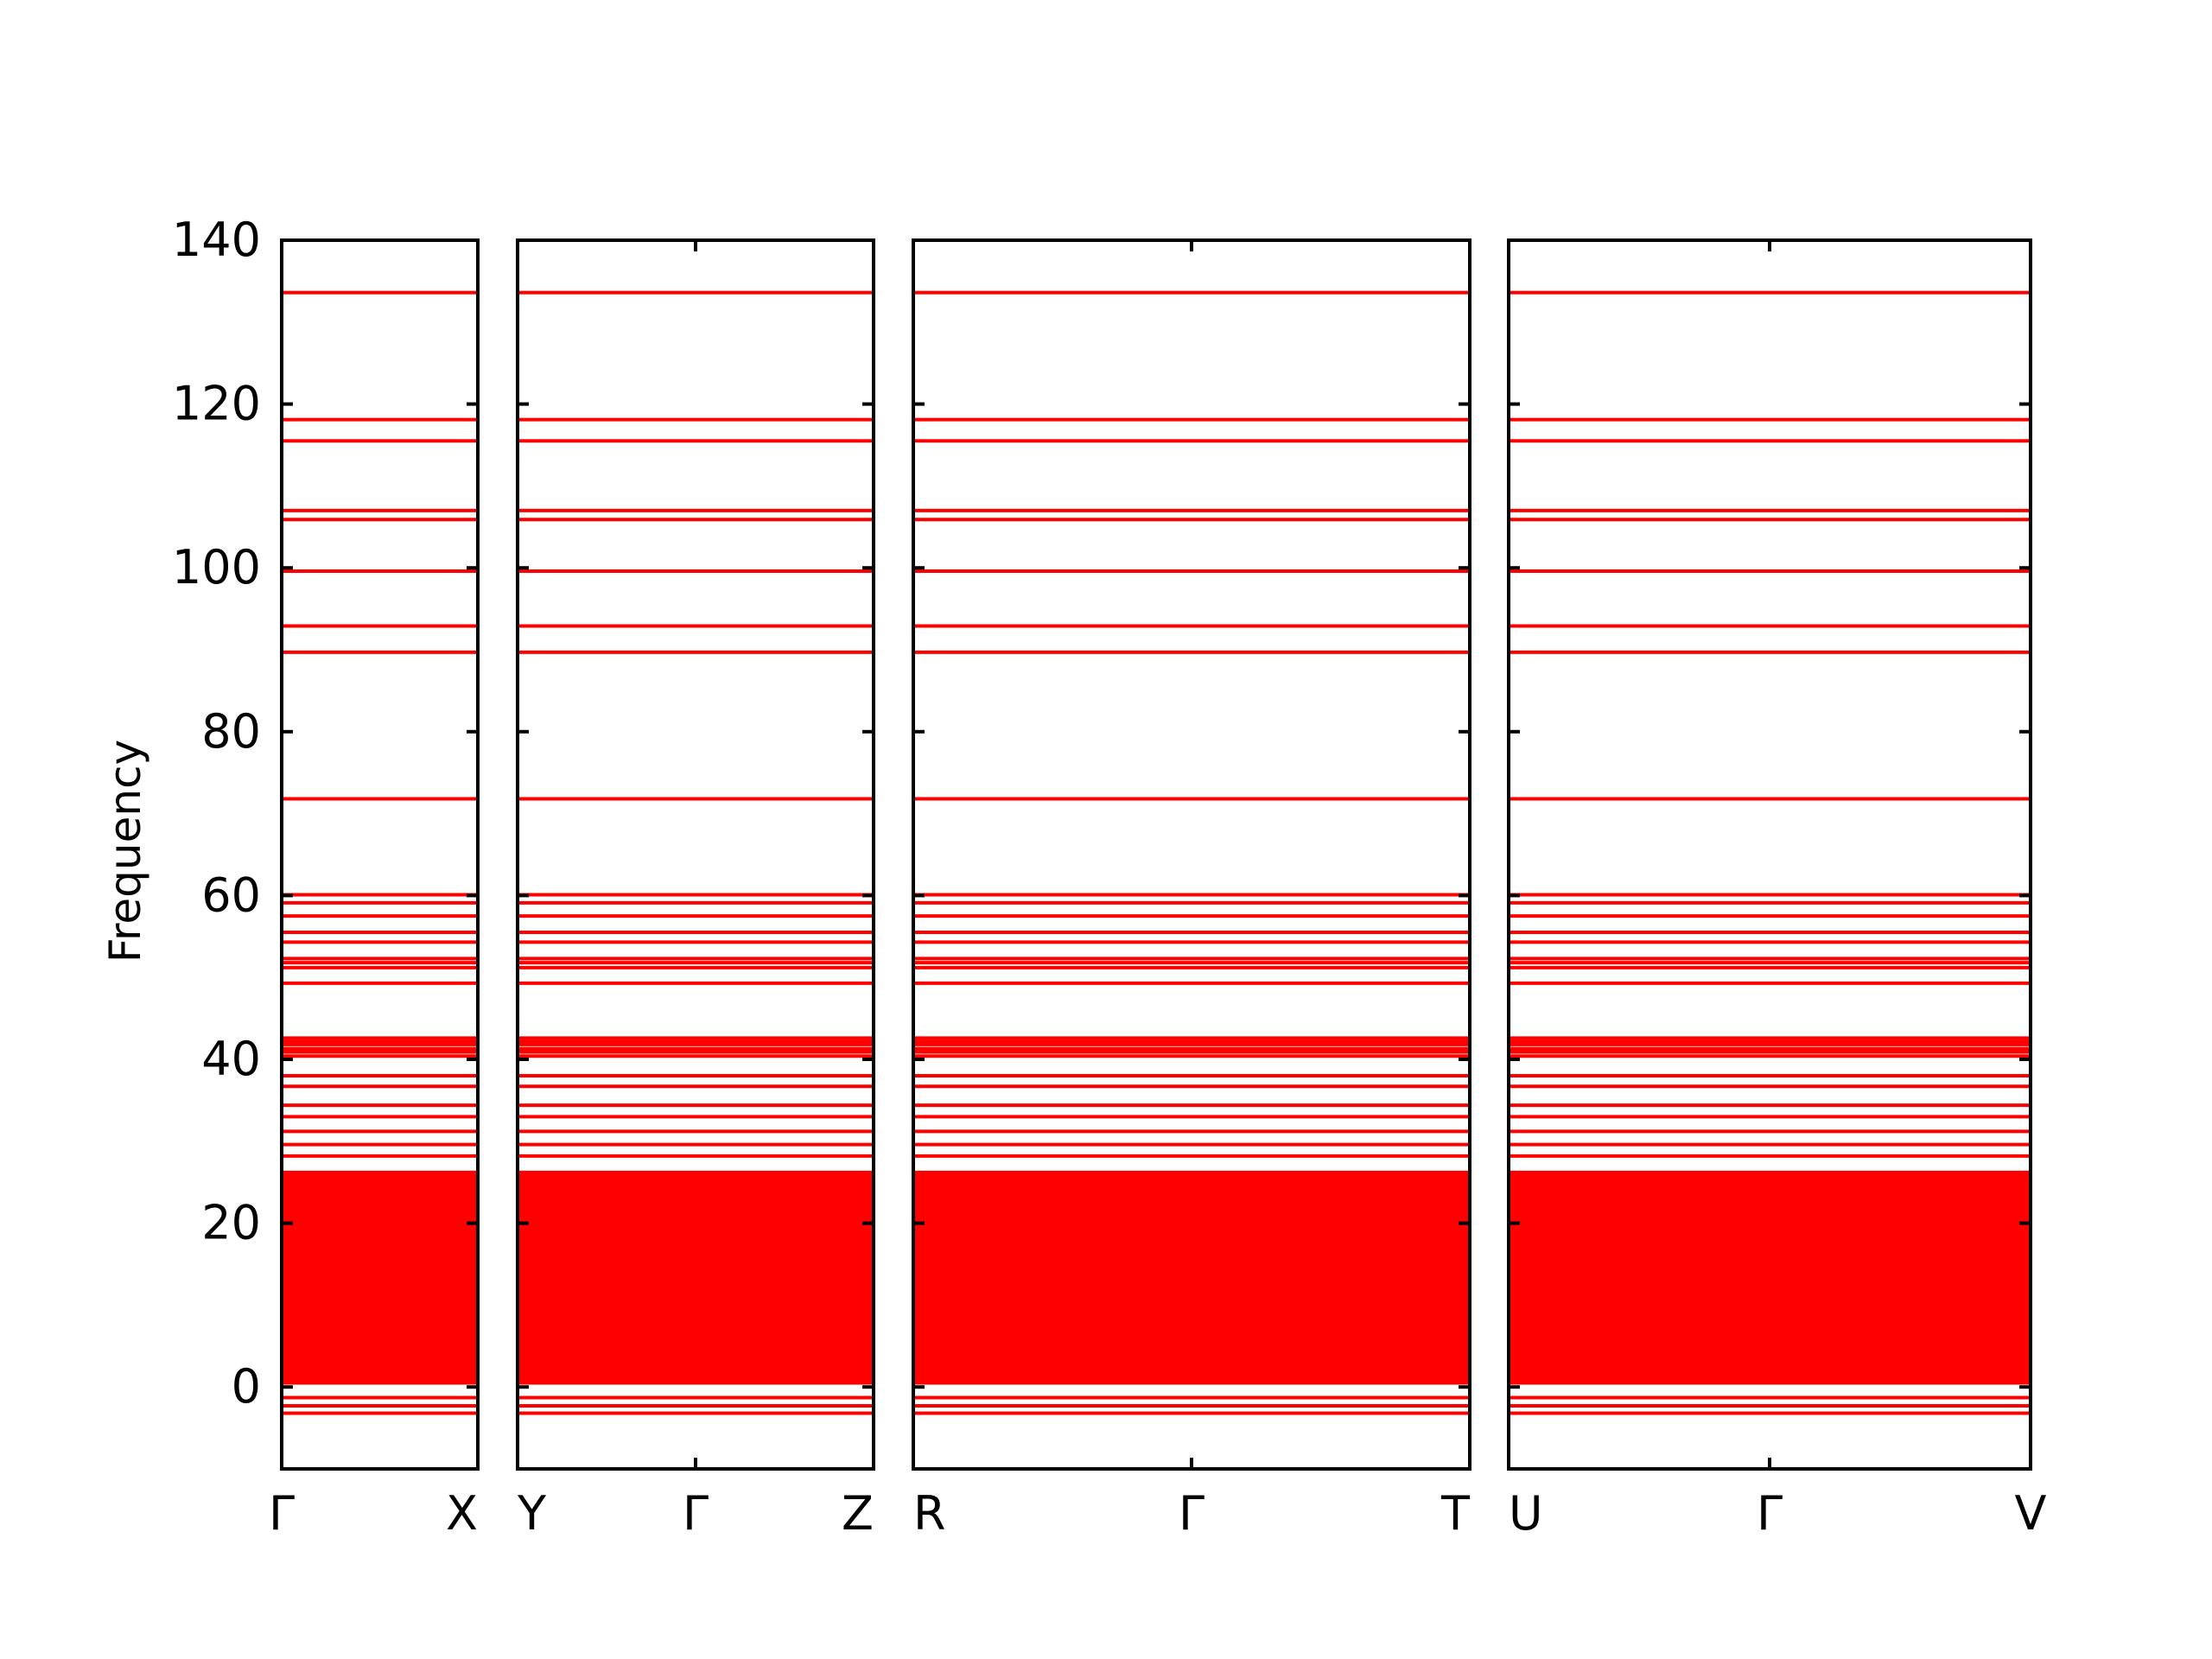 The image size is (2212, 1659). What do you see at coordinates (1526, 1513) in the screenshot?
I see `x-tick-label-4-1: U` at bounding box center [1526, 1513].